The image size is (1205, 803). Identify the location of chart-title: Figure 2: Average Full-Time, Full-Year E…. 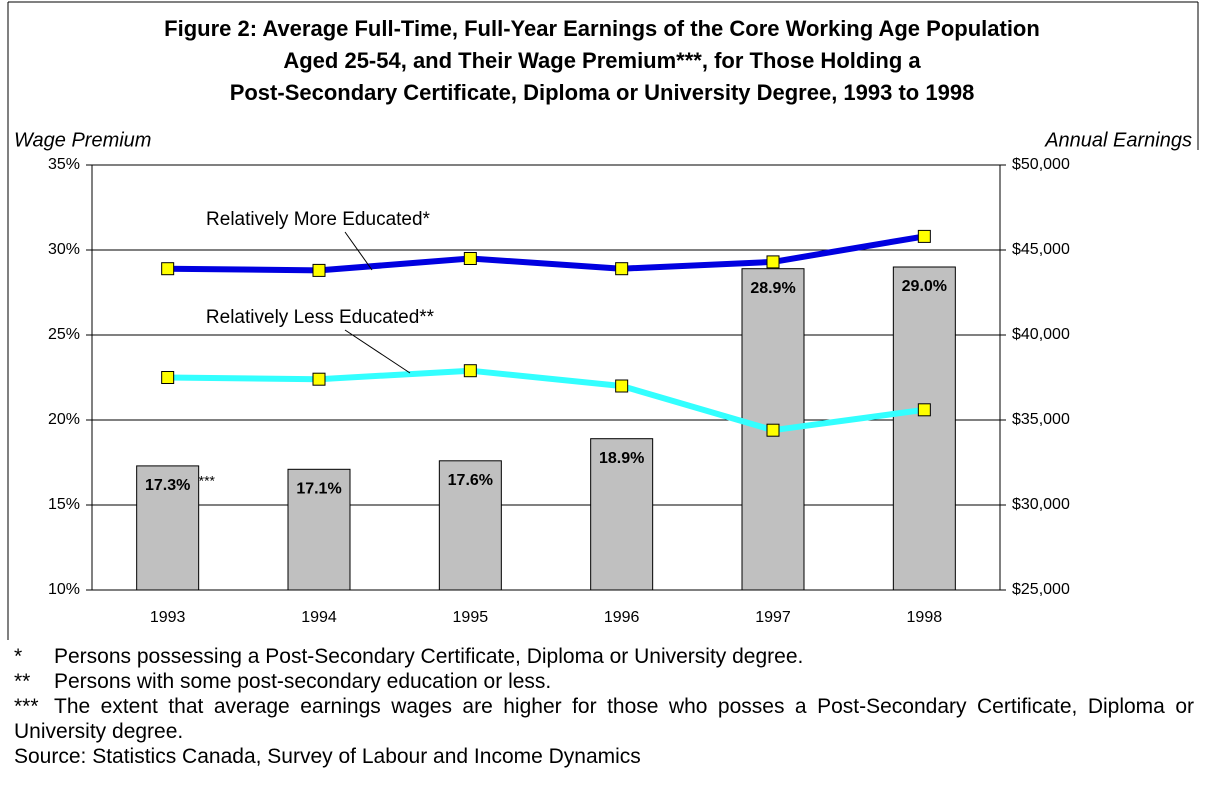
(602, 28).